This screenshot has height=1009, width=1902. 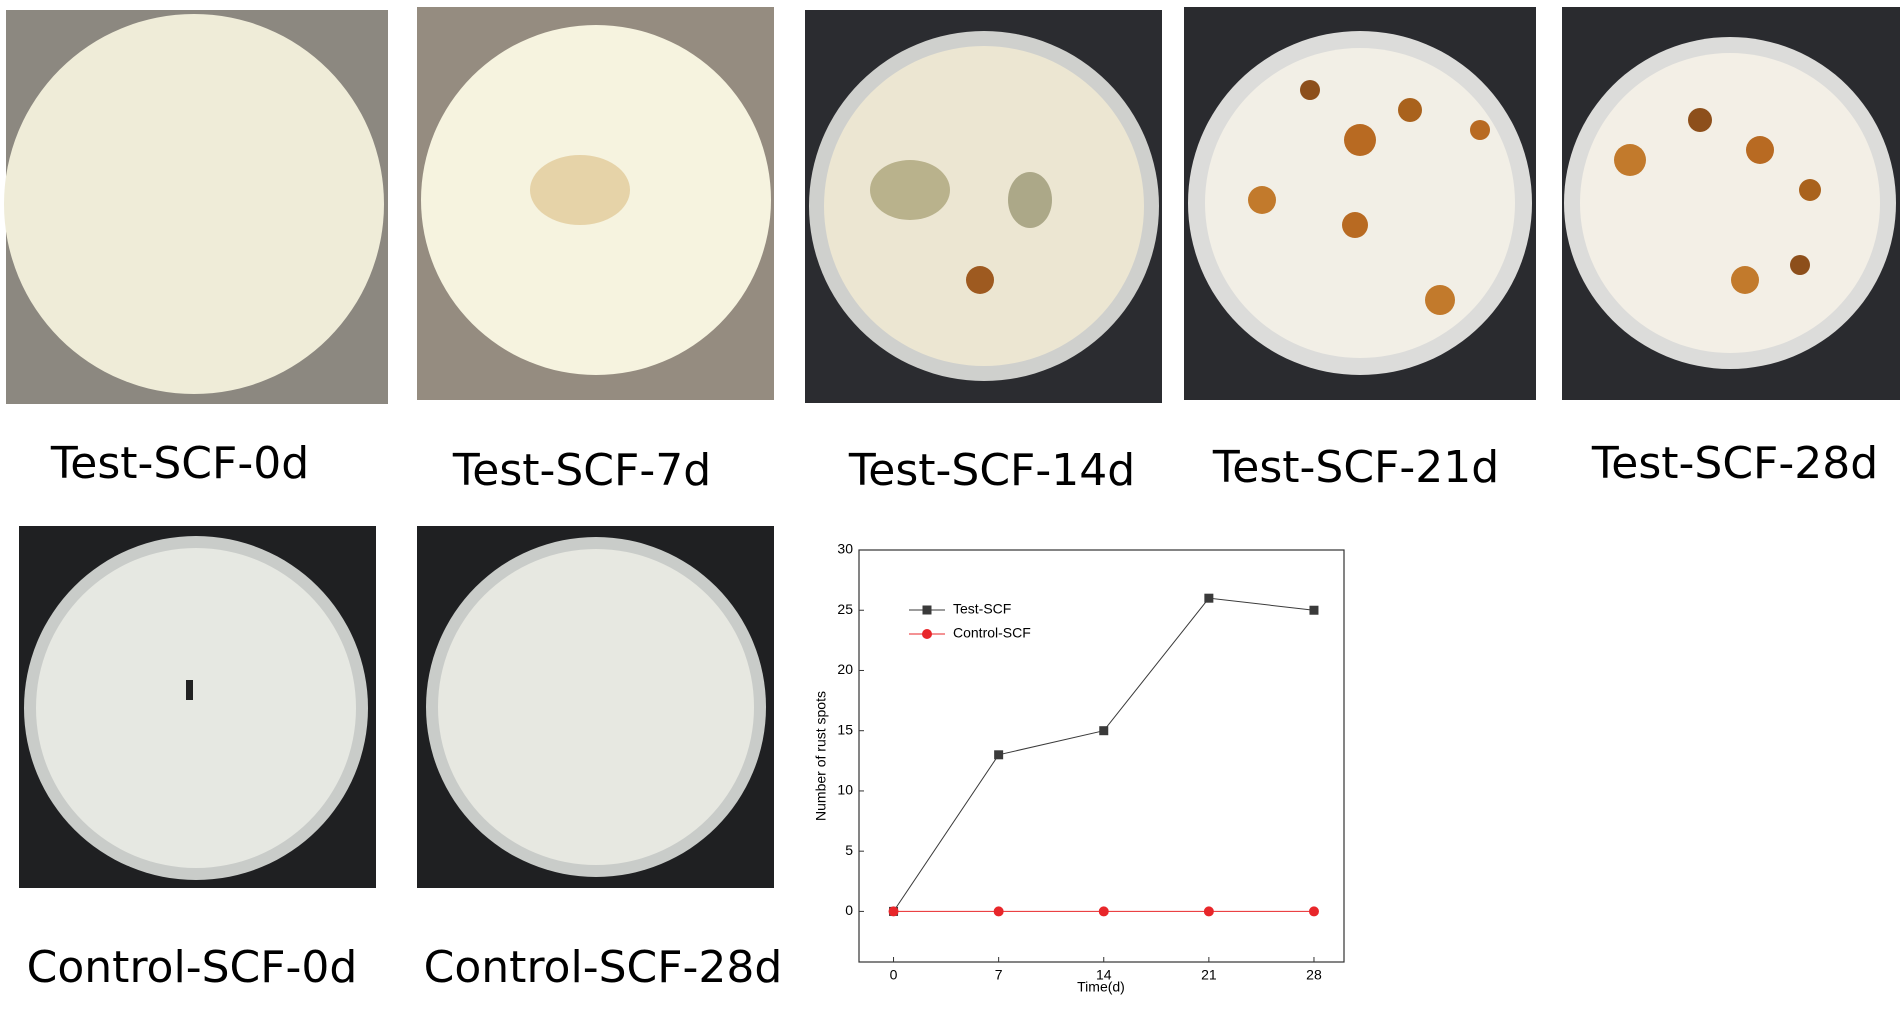 What do you see at coordinates (581, 470) in the screenshot?
I see `panel-label: Test-SCF-7d` at bounding box center [581, 470].